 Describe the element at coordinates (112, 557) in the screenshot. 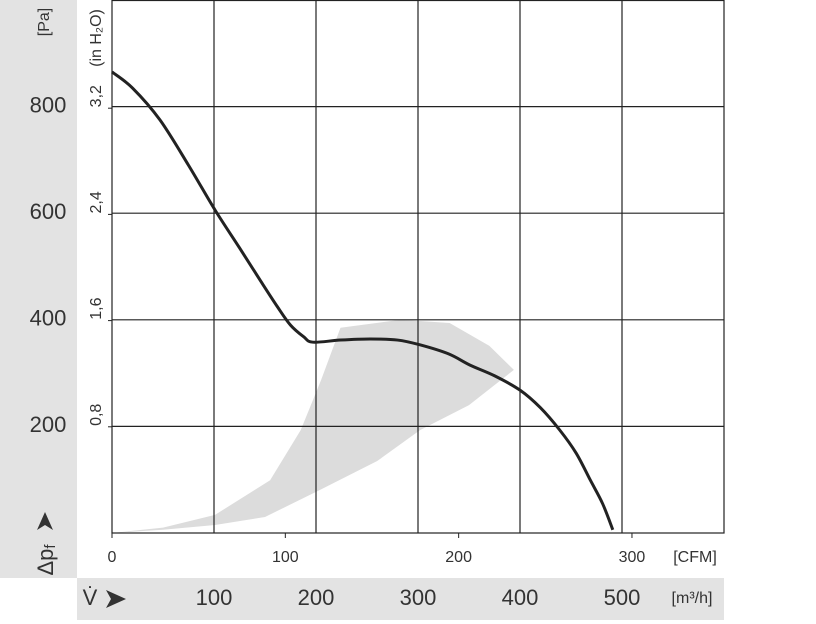

I see `x2-tick-label: 0` at that location.